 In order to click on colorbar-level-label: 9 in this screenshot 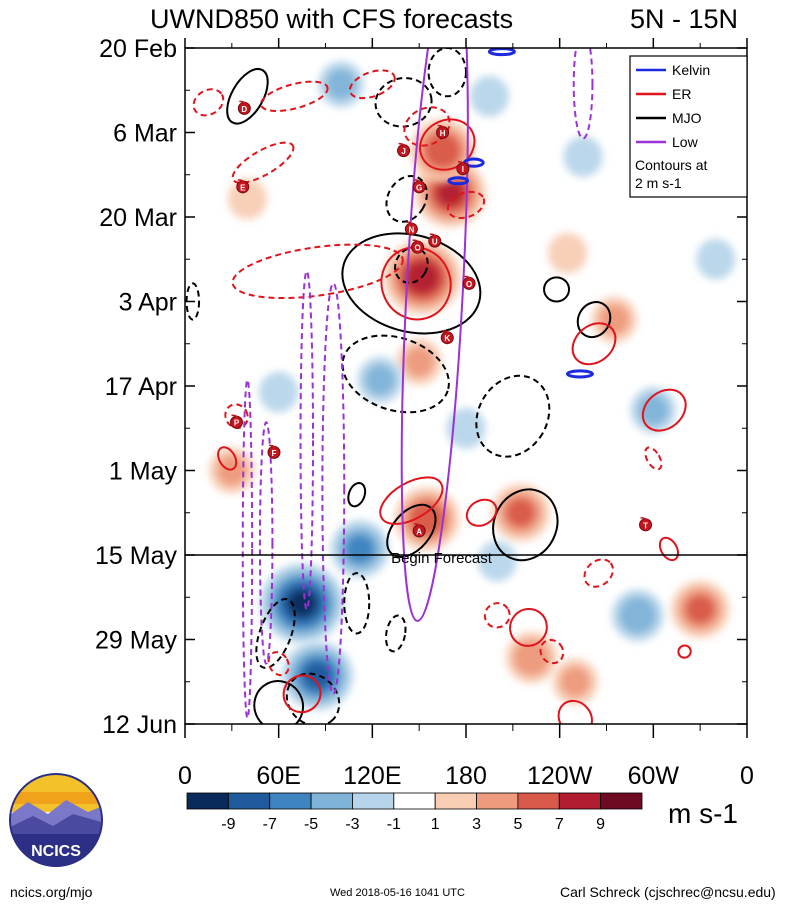, I will do `click(600, 824)`.